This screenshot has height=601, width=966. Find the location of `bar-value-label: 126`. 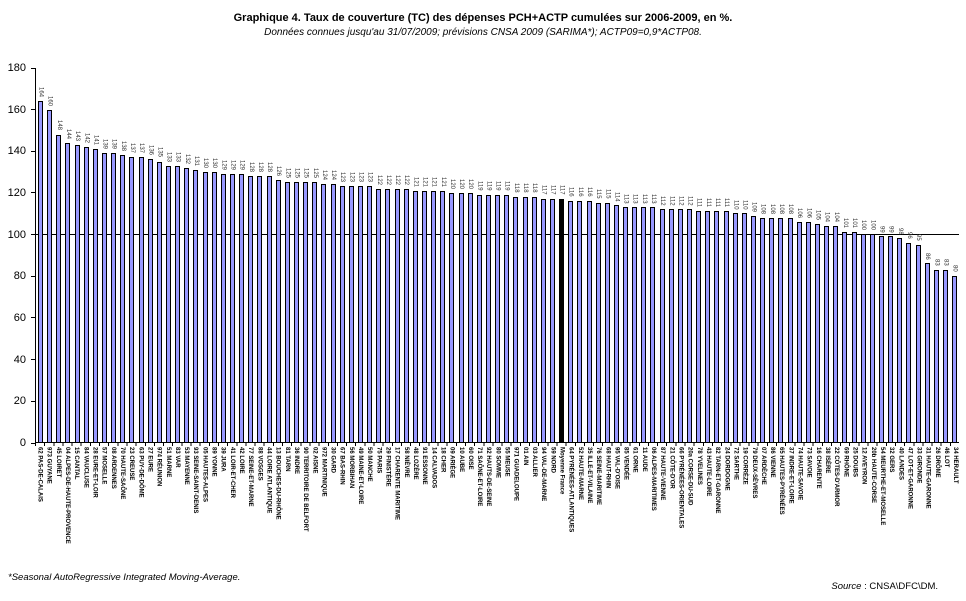

bar-value-label: 126 is located at coordinates (278, 171).